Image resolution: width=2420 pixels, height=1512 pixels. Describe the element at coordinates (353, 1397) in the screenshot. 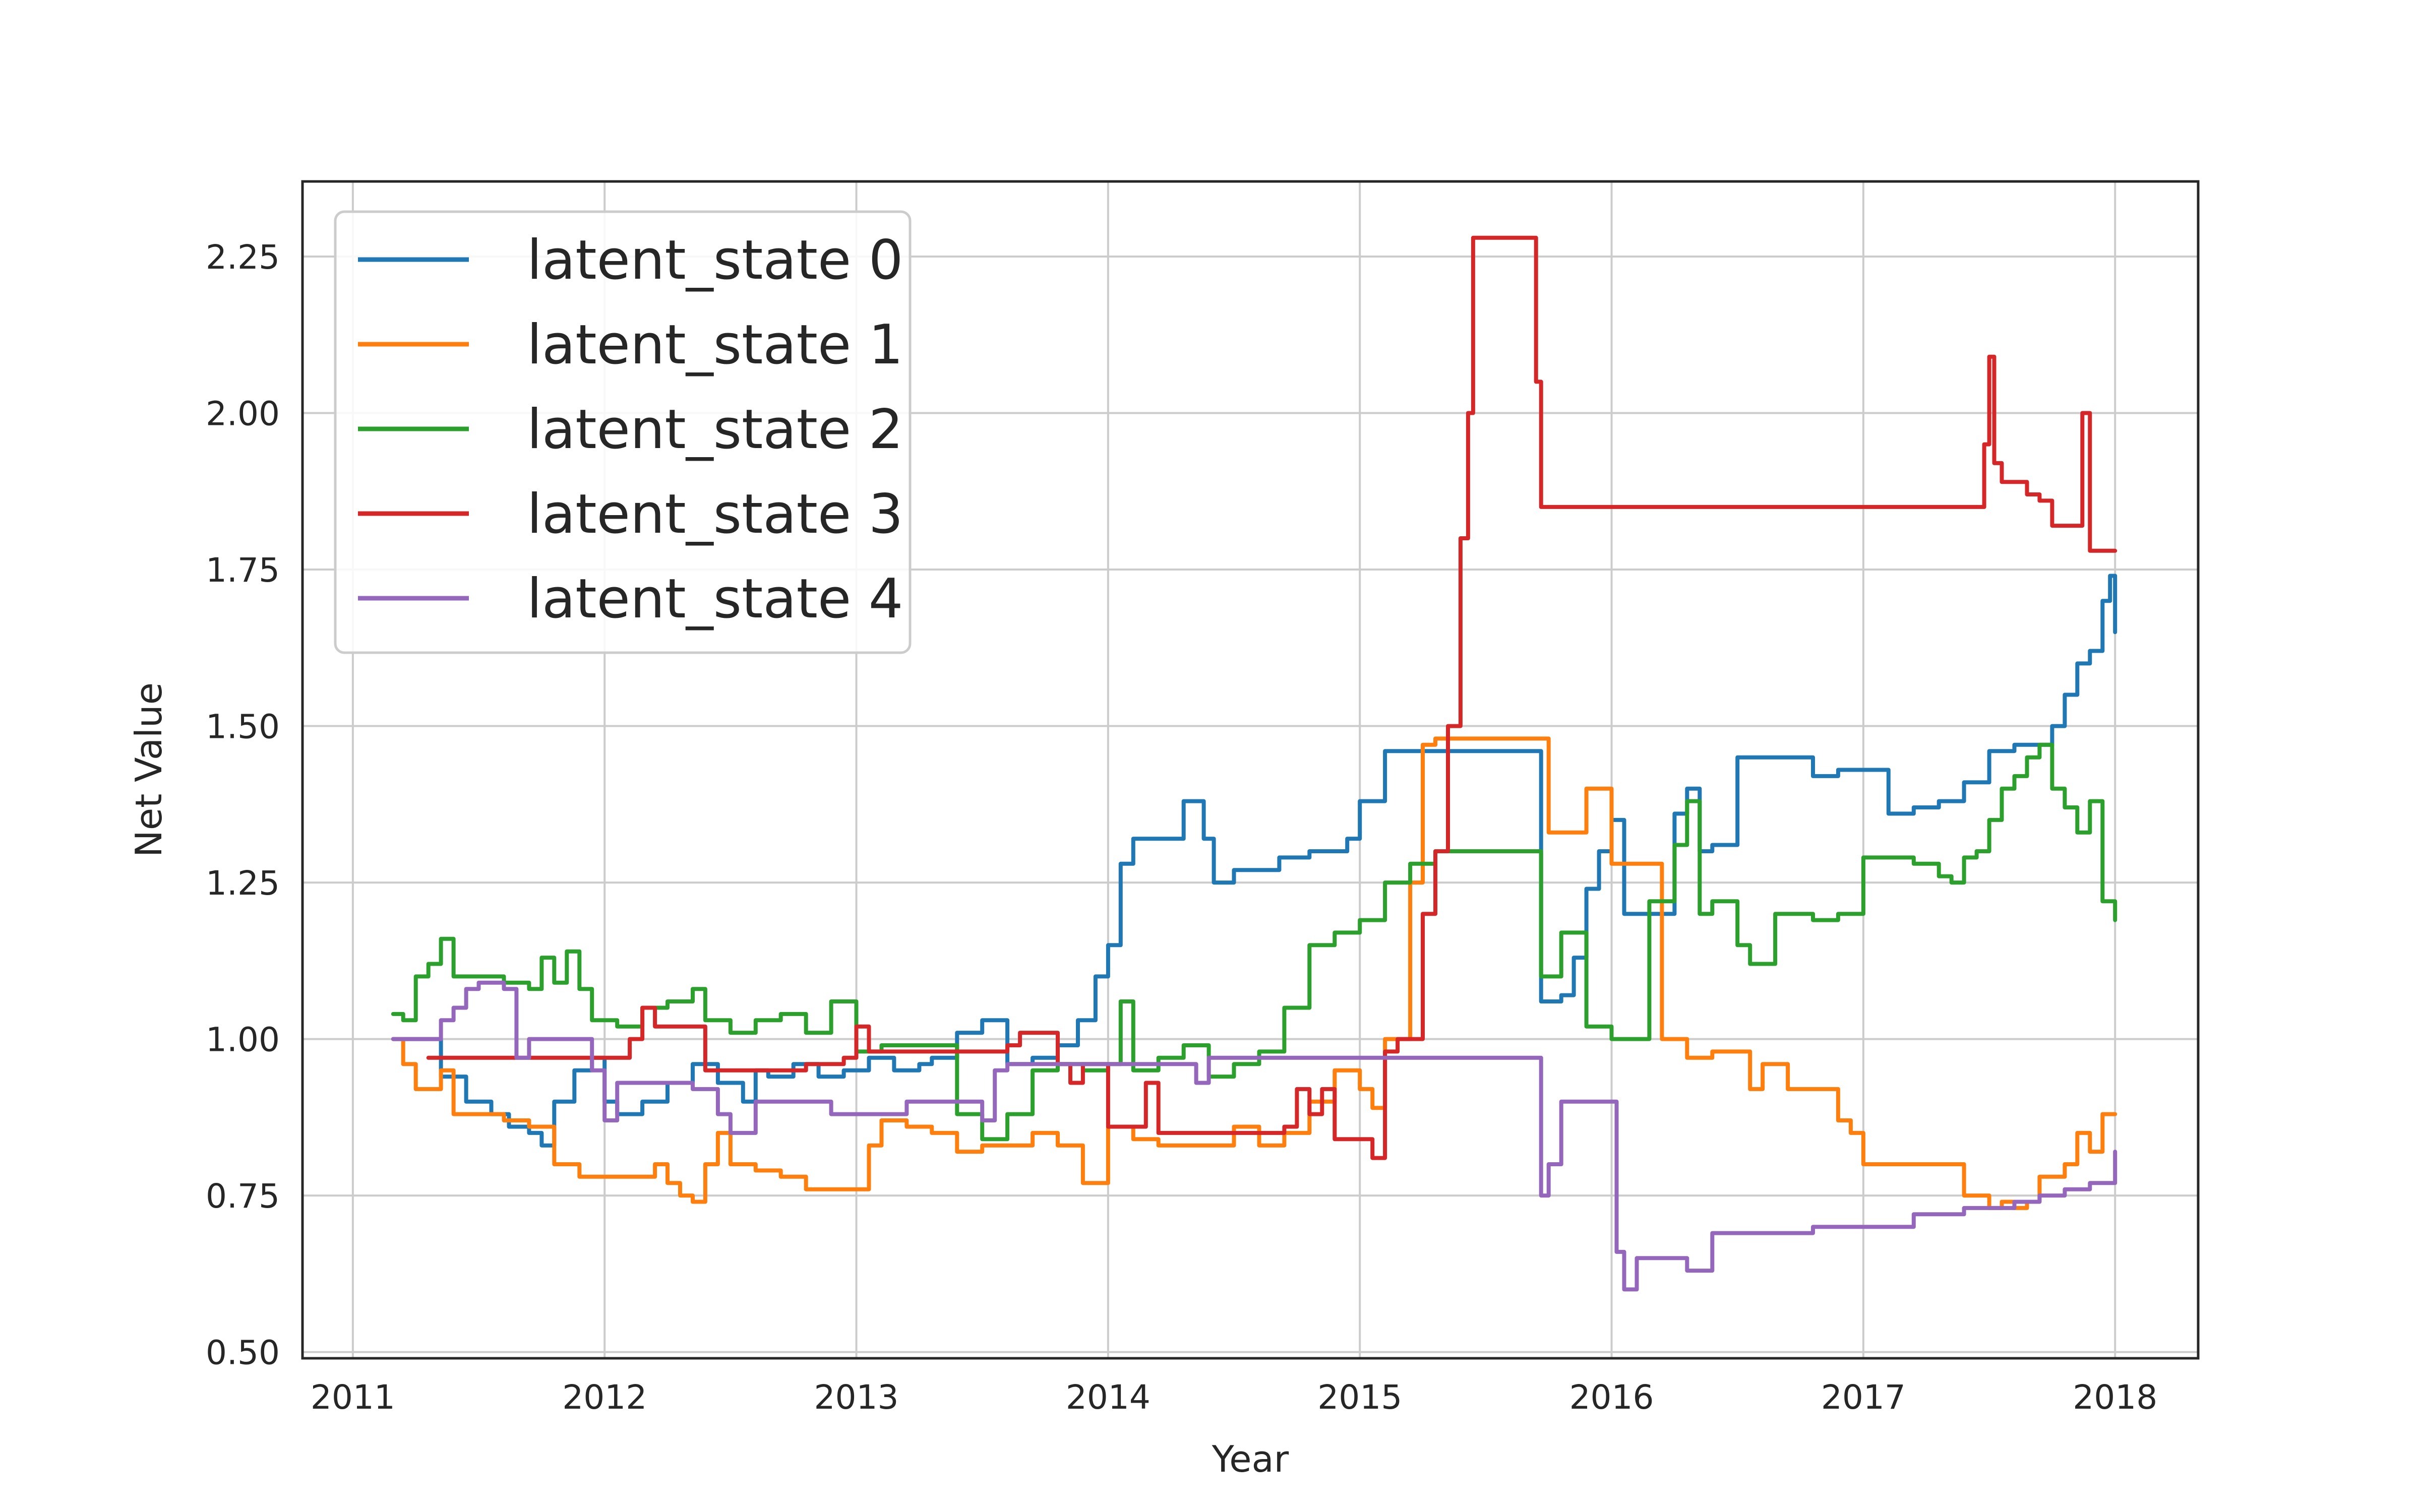

I see `x-tick-label: 2011` at that location.